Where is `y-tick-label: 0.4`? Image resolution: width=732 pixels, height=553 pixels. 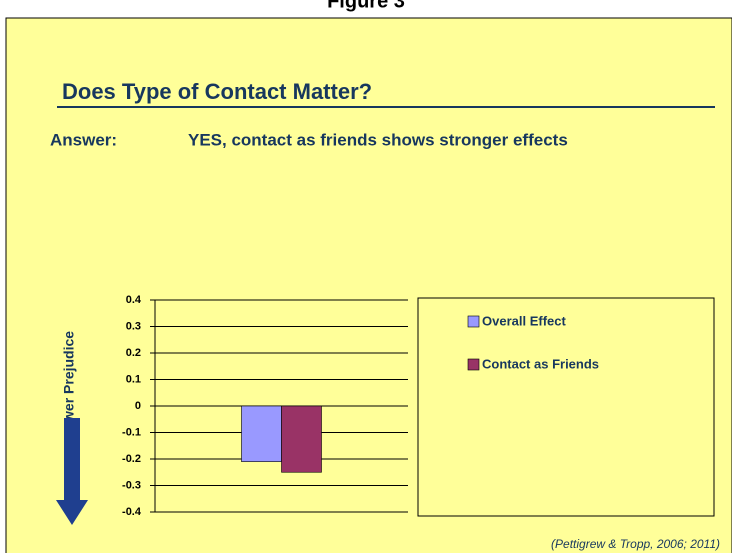 y-tick-label: 0.4 is located at coordinates (134, 300).